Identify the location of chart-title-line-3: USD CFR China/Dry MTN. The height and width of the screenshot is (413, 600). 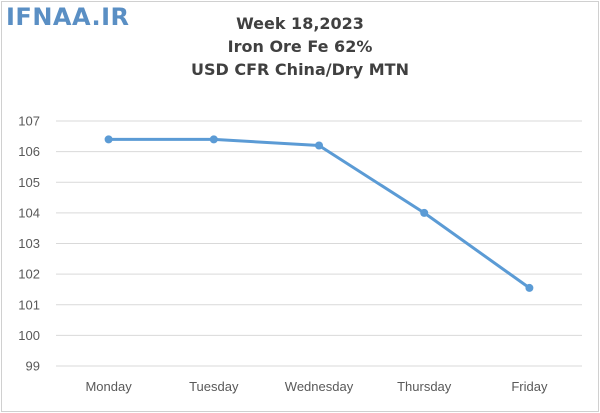
(300, 69).